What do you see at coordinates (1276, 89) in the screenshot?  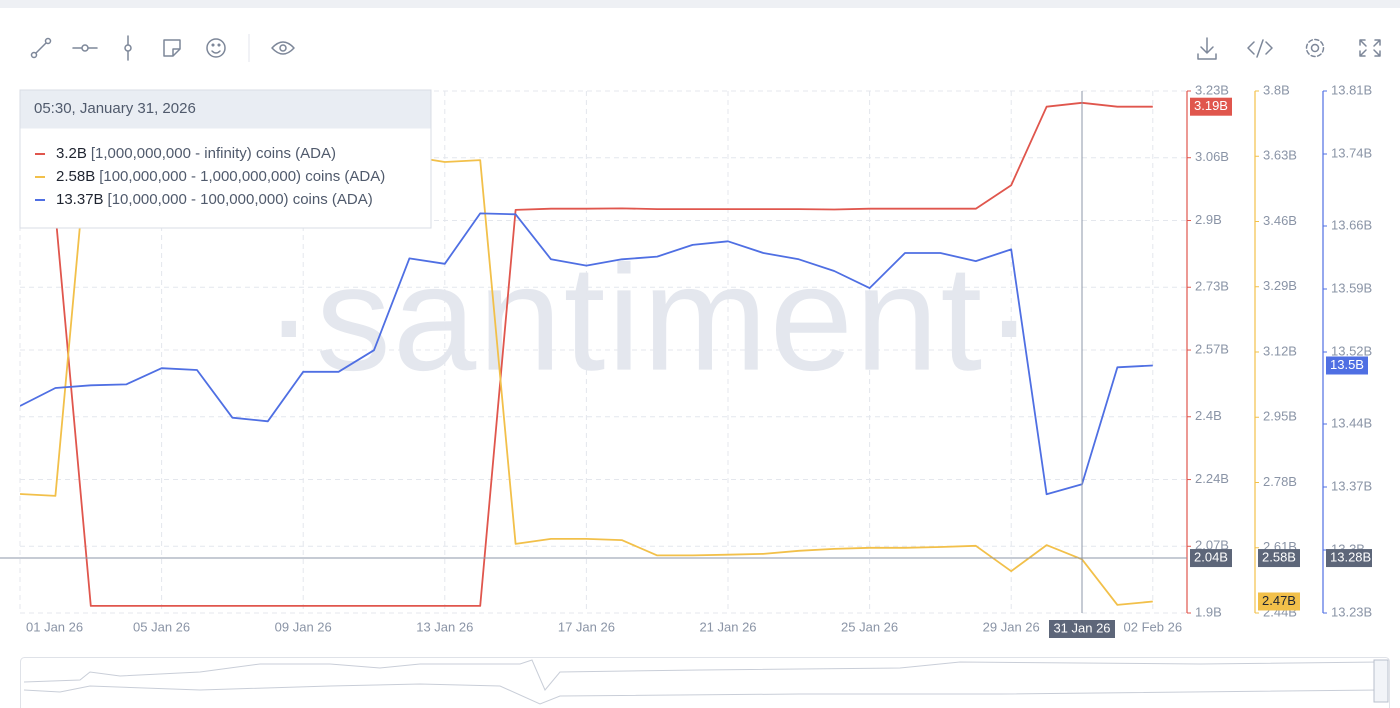 I see `y-tick-label: 3.8B` at bounding box center [1276, 89].